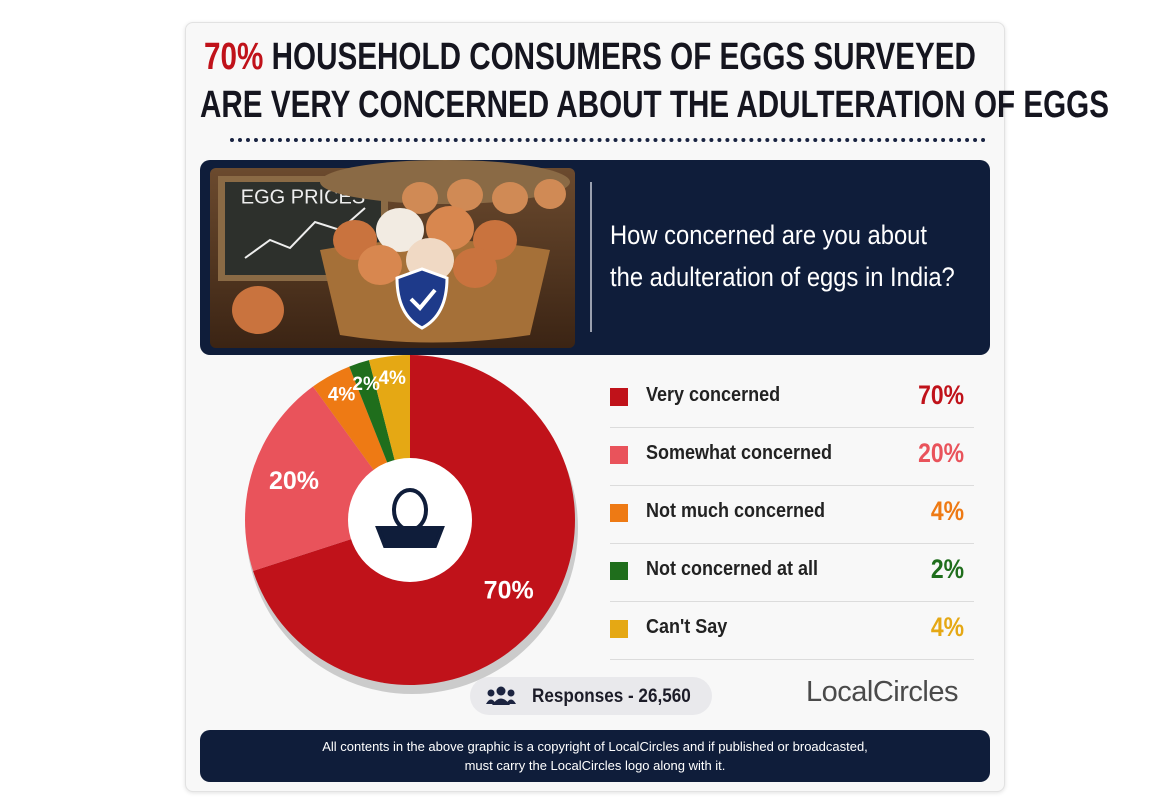 This screenshot has width=1171, height=807. What do you see at coordinates (739, 453) in the screenshot?
I see `legend-label: Somewhat concerned` at bounding box center [739, 453].